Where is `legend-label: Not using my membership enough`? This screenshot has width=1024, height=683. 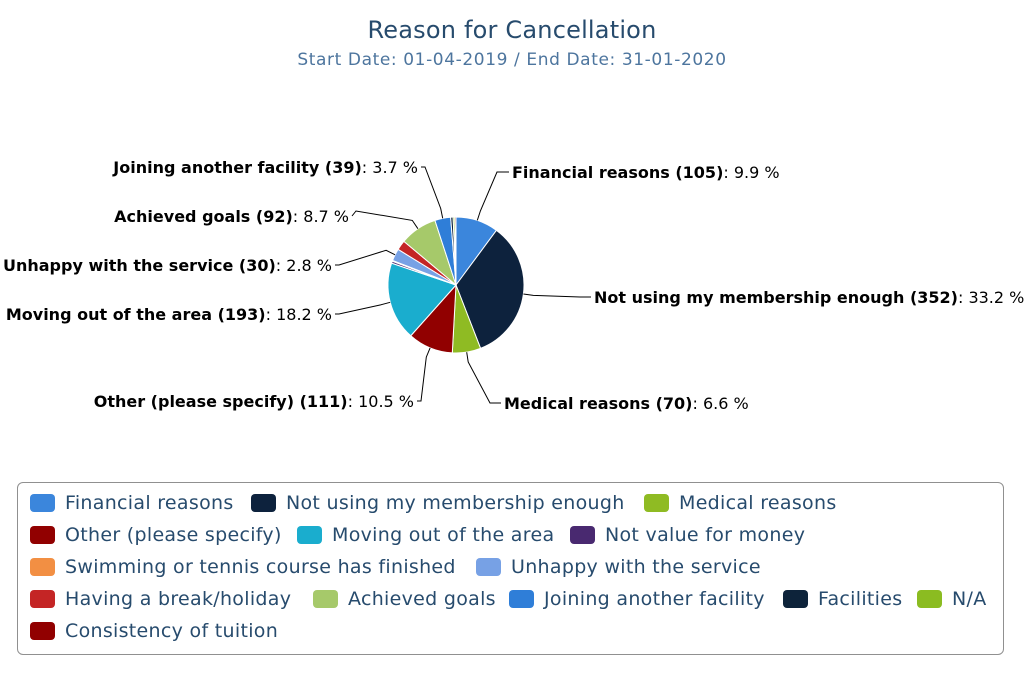 legend-label: Not using my membership enough is located at coordinates (455, 503).